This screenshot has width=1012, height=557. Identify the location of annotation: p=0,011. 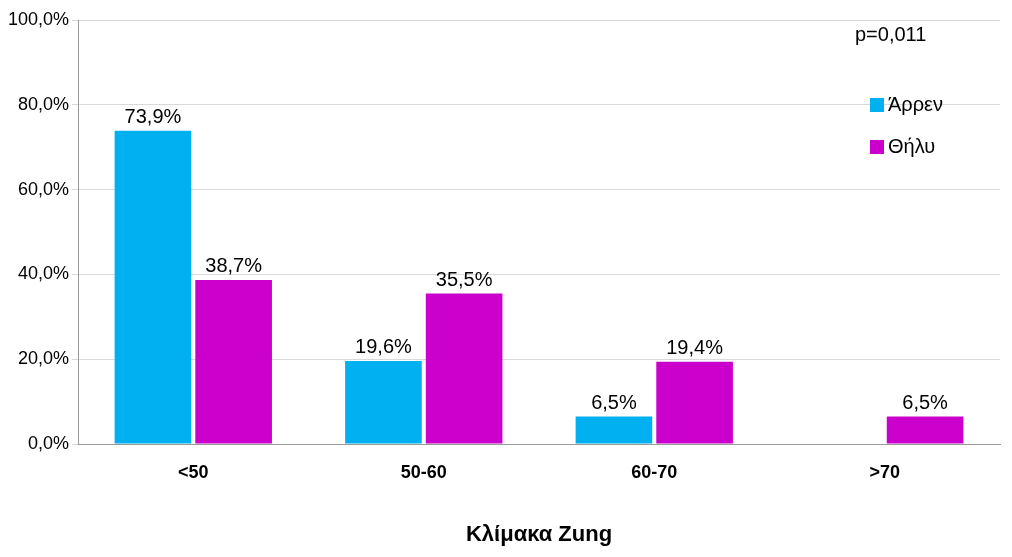
(891, 33).